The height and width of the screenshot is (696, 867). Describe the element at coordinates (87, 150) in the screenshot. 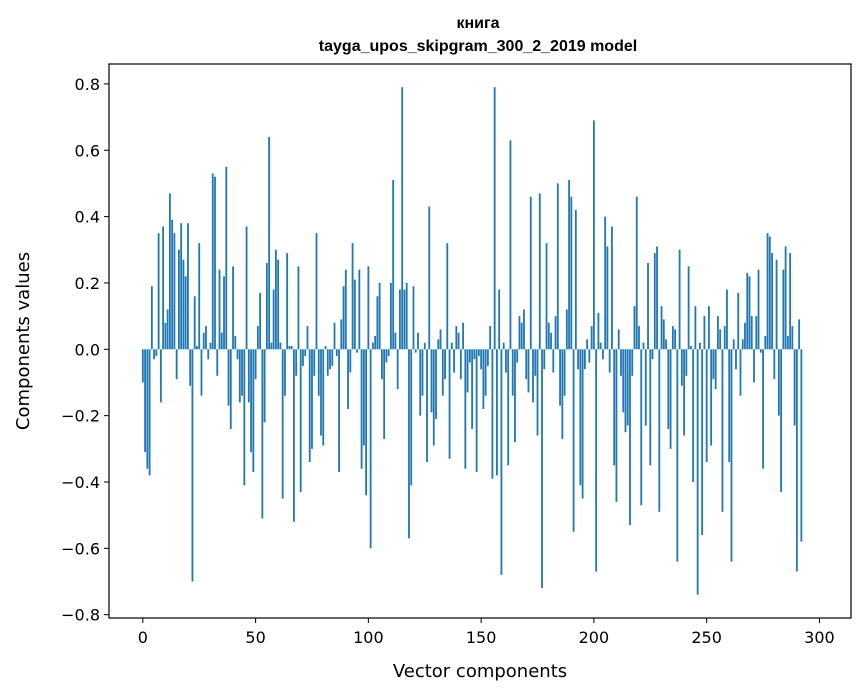

I see `y-tick-label: 0.6` at that location.